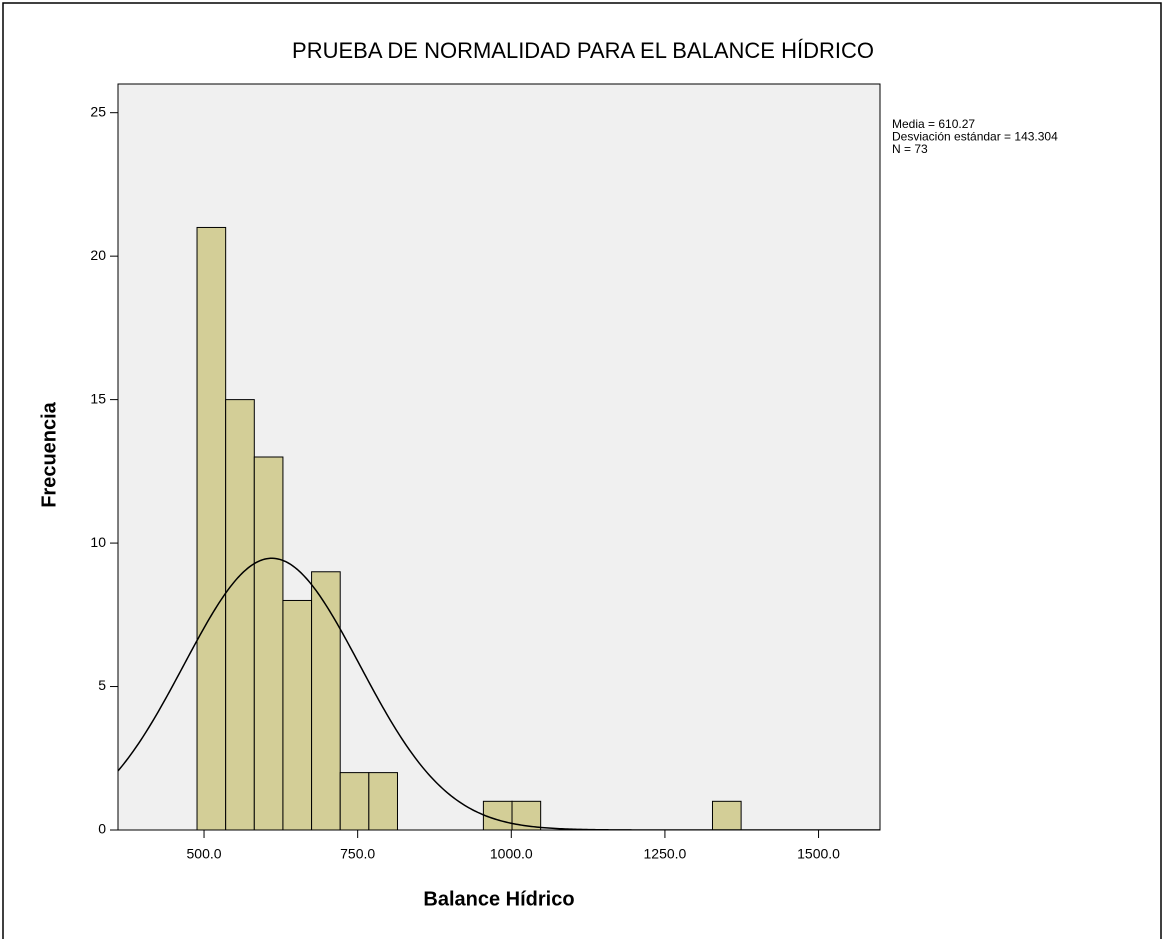 The width and height of the screenshot is (1165, 939). I want to click on x-tick-label: 1000.0, so click(511, 854).